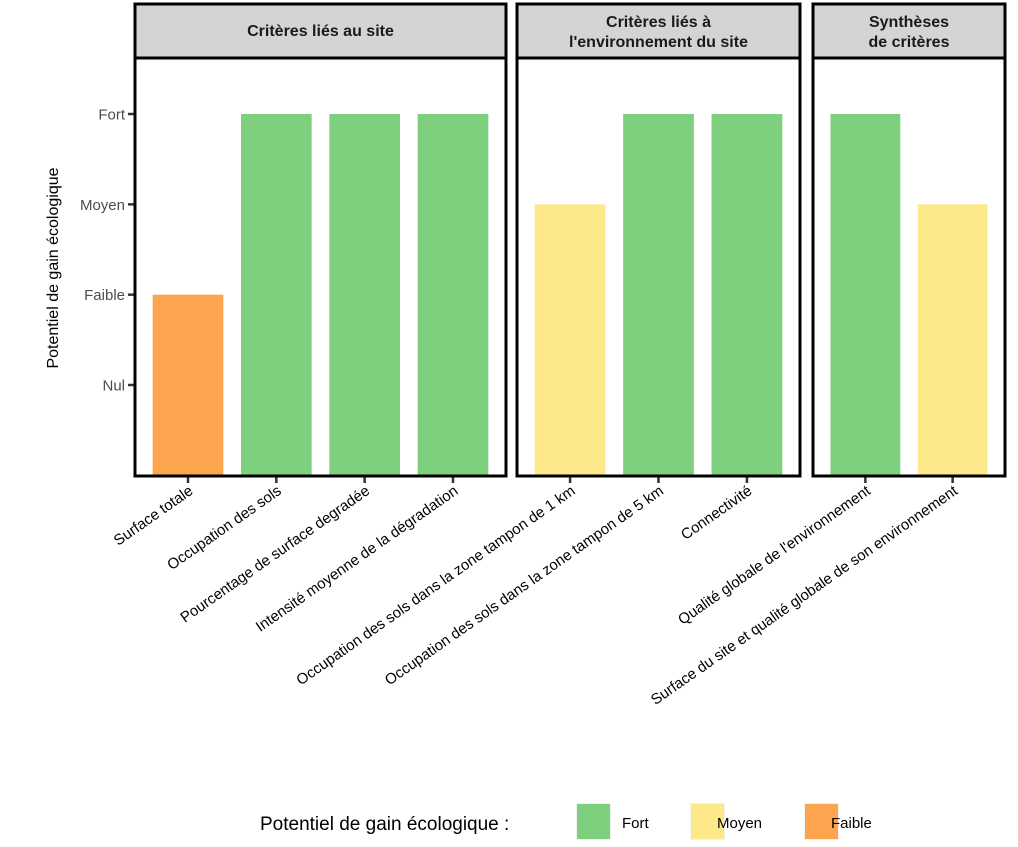 This screenshot has width=1018, height=847. What do you see at coordinates (909, 22) in the screenshot?
I see `facet-title: Synthèses` at bounding box center [909, 22].